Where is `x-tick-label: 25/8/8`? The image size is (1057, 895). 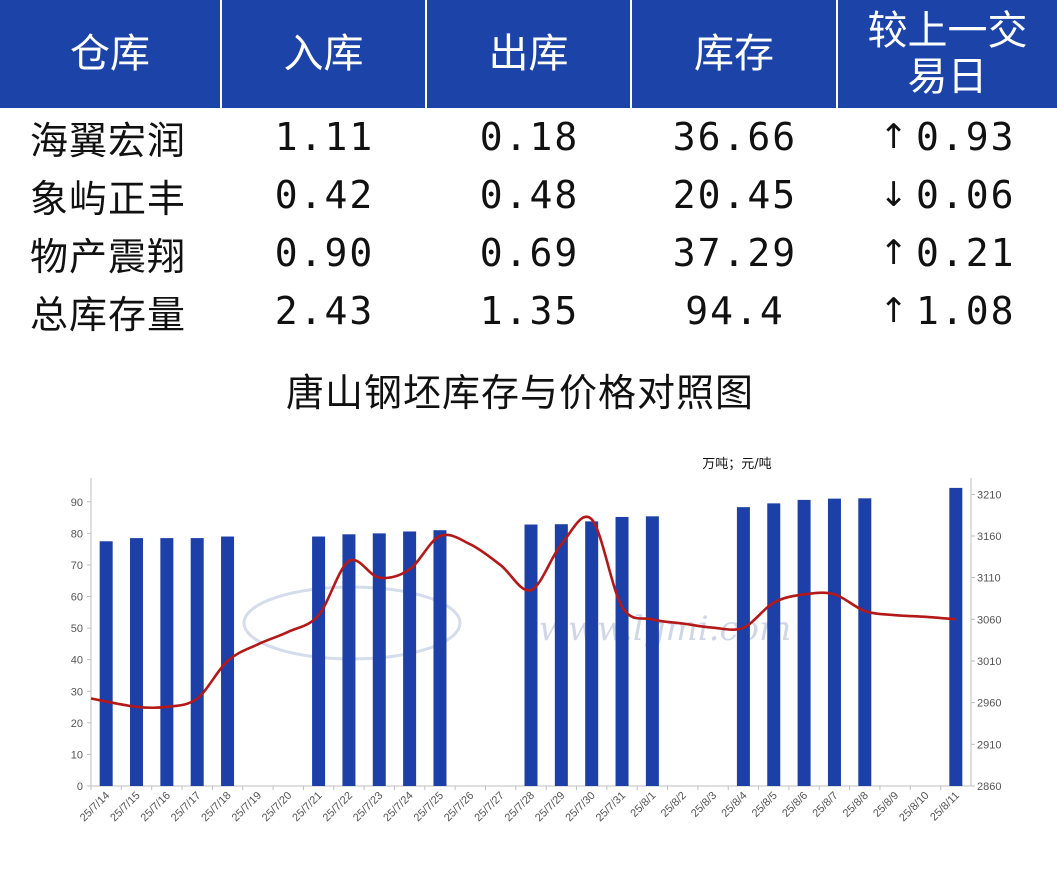
x-tick-label: 25/8/8 is located at coordinates (856, 805).